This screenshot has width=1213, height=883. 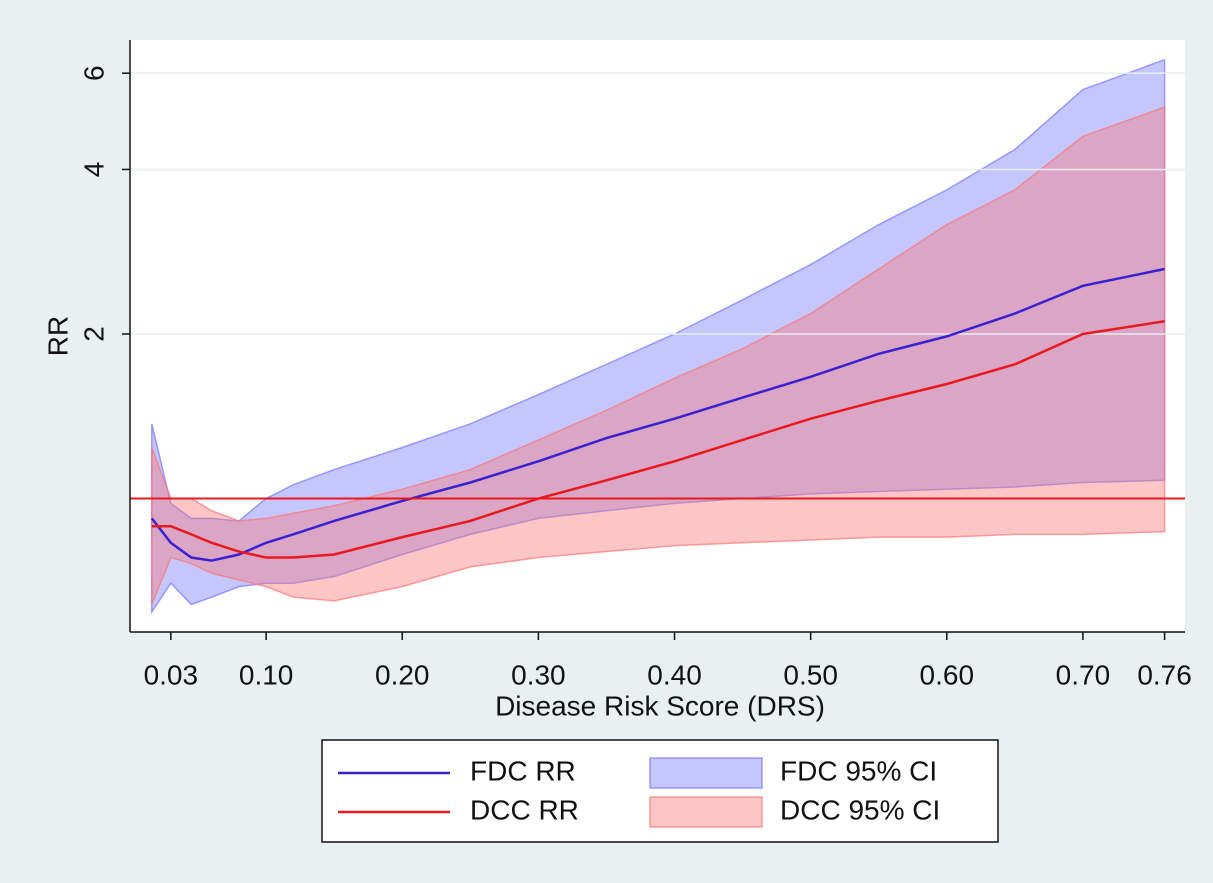 I want to click on x-tick-label: 0.10, so click(x=266, y=674).